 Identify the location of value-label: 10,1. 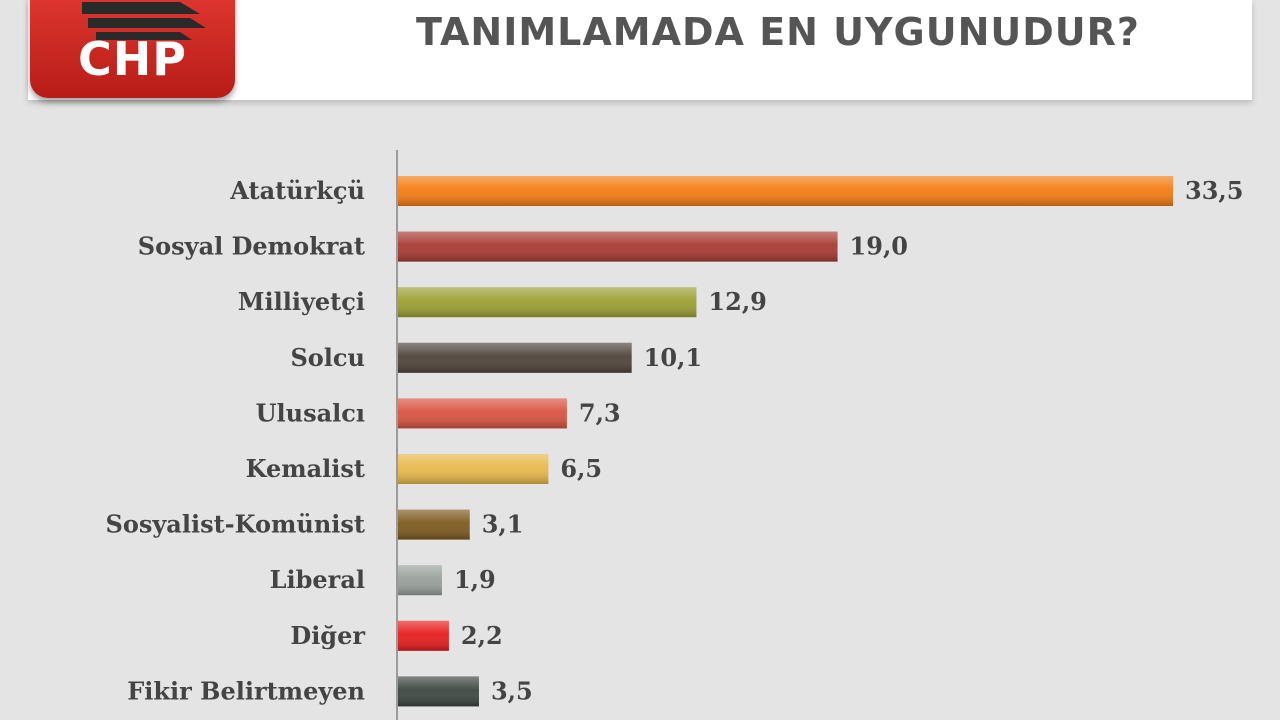
(673, 357).